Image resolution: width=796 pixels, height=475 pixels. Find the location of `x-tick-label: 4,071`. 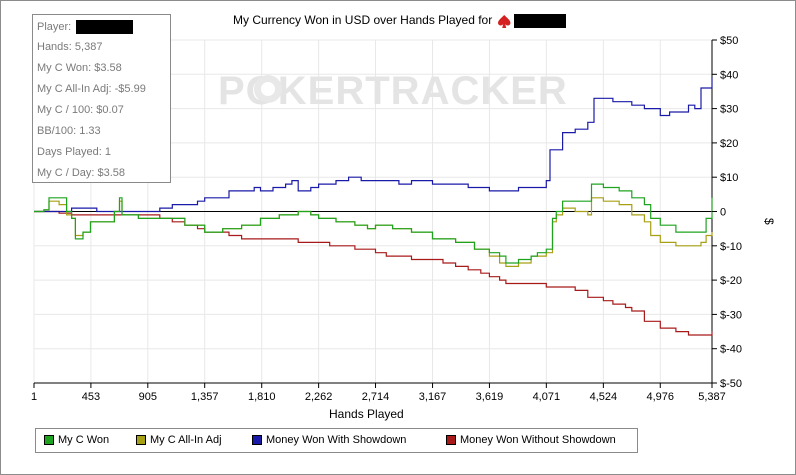

x-tick-label: 4,071 is located at coordinates (547, 397).